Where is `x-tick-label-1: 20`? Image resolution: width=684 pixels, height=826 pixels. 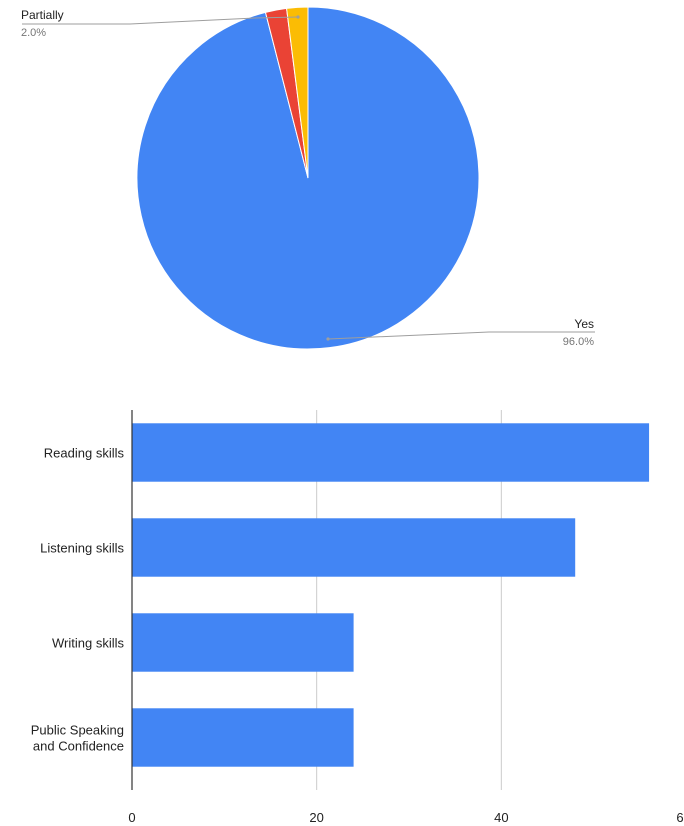 x-tick-label-1: 20 is located at coordinates (316, 817).